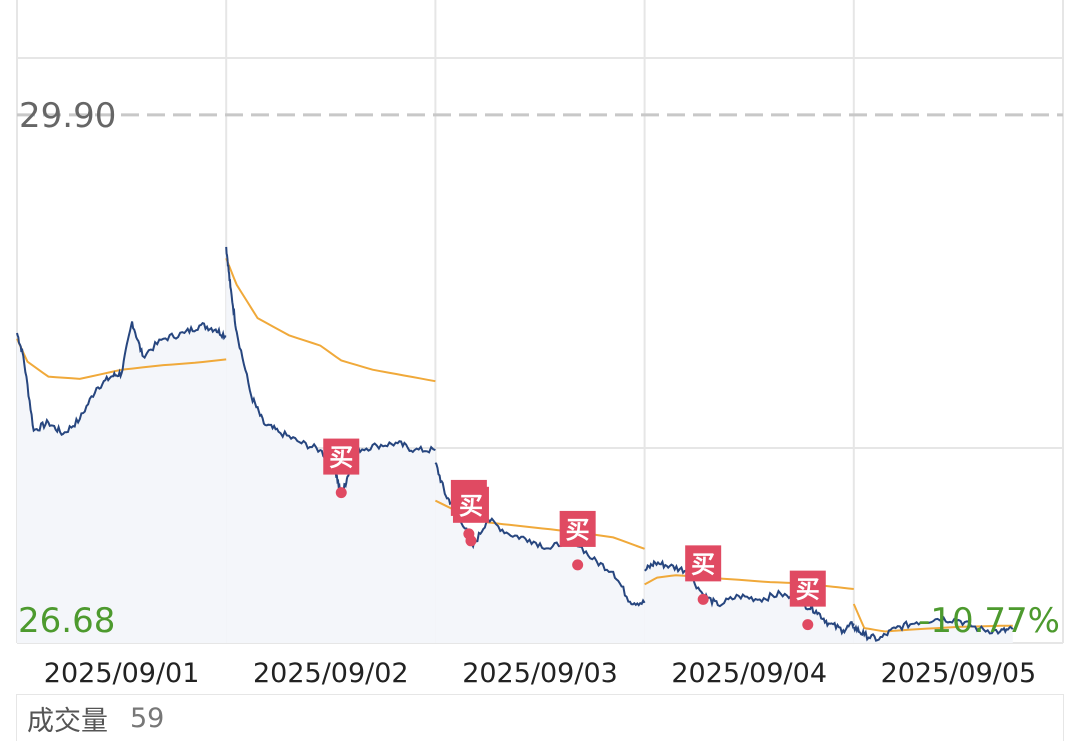 The width and height of the screenshot is (1080, 741). What do you see at coordinates (540, 717) in the screenshot?
I see `volume-bar: 成交量 59` at bounding box center [540, 717].